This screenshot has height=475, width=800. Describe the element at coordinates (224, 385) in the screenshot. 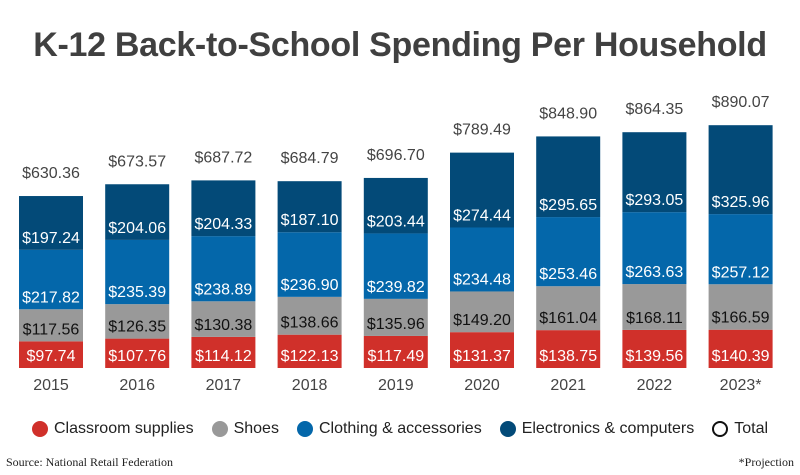

I see `x-tick-label: 2017` at that location.